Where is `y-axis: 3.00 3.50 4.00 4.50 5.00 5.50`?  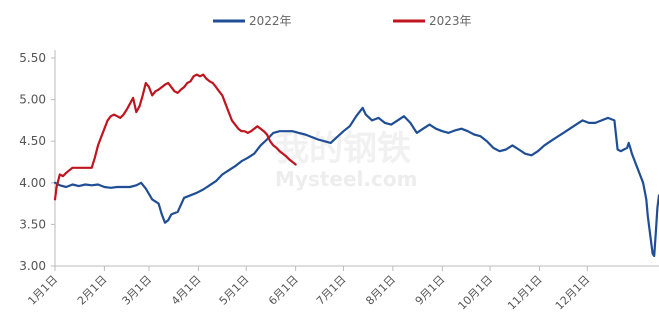 y-axis: 3.00 3.50 4.00 4.50 5.00 5.50 is located at coordinates (37, 161).